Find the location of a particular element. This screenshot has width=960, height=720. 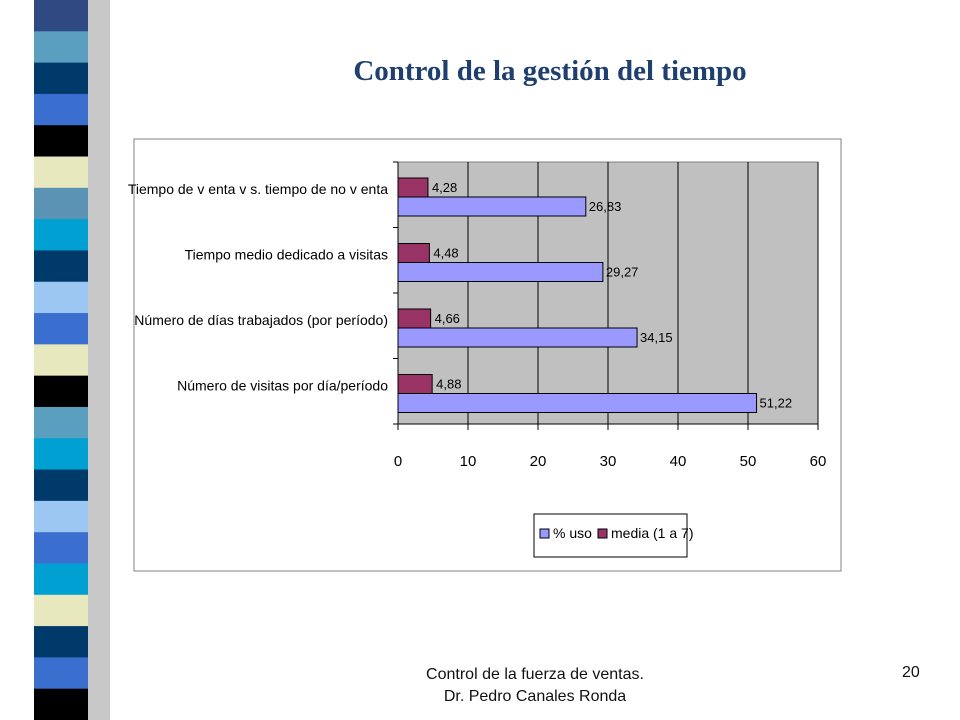

category-label: Tiempo medio dedicado a visitas is located at coordinates (286, 254).